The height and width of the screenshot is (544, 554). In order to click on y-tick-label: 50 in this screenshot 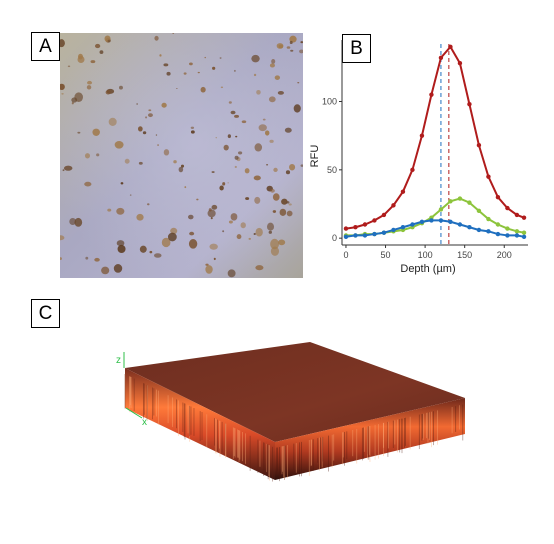, I will do `click(332, 170)`.